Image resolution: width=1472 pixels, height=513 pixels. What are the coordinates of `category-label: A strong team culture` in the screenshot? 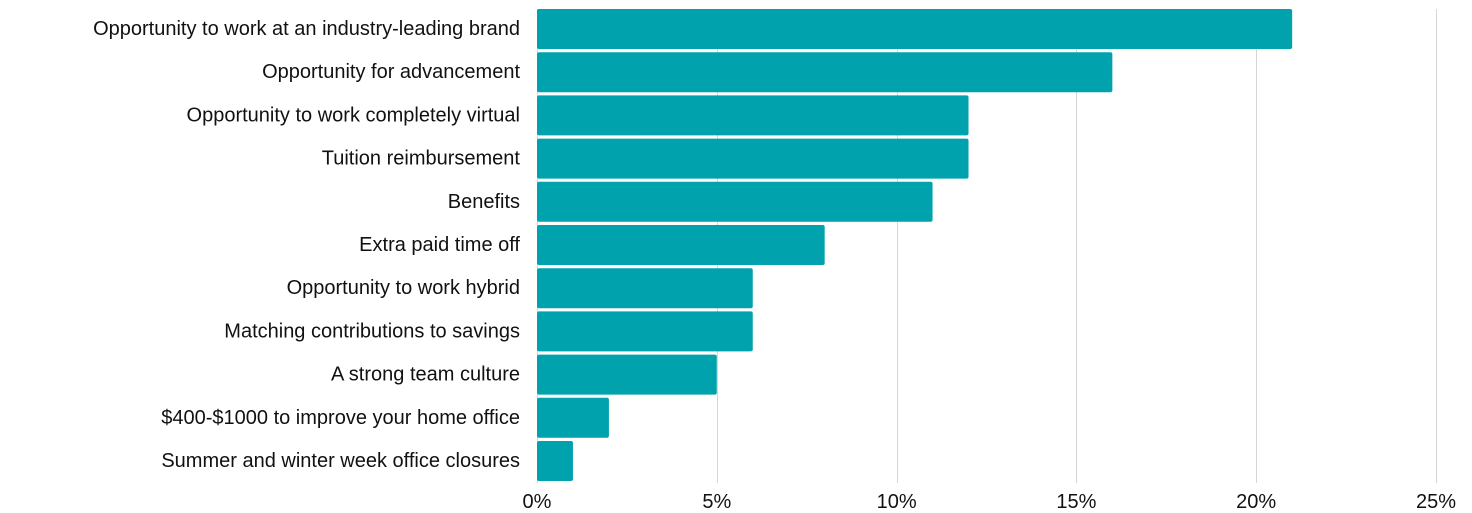 It's located at (425, 375).